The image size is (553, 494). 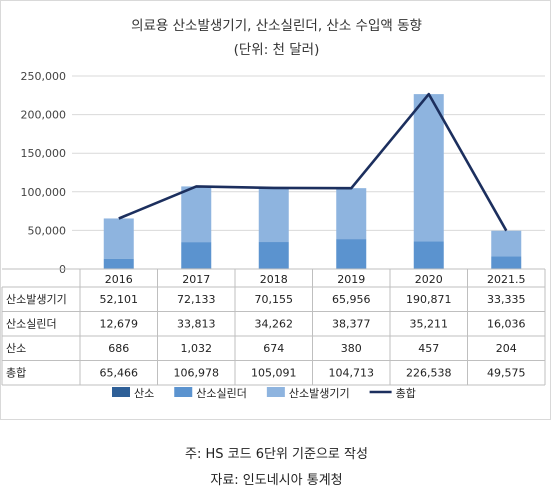 What do you see at coordinates (274, 299) in the screenshot?
I see `data-label: 70,155` at bounding box center [274, 299].